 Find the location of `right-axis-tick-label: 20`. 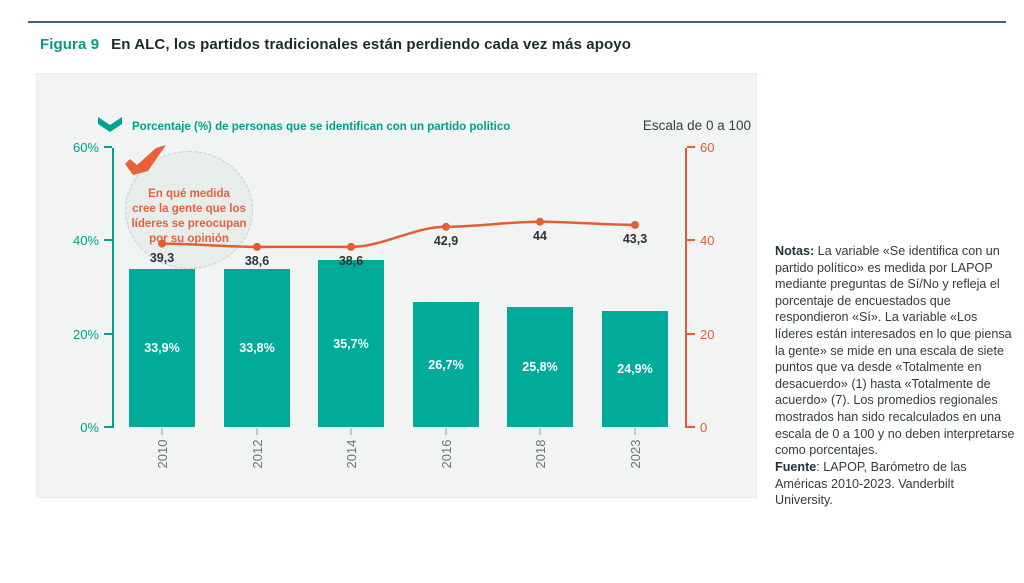

right-axis-tick-label: 20 is located at coordinates (707, 334).